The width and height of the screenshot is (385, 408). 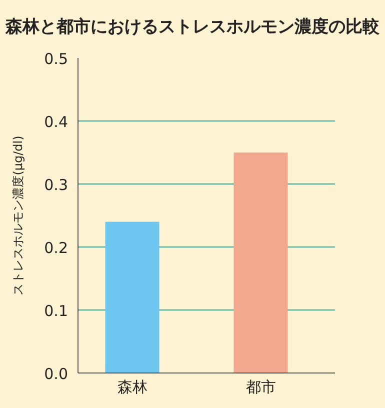 What do you see at coordinates (56, 374) in the screenshot?
I see `y-tick-label: 0.0` at bounding box center [56, 374].